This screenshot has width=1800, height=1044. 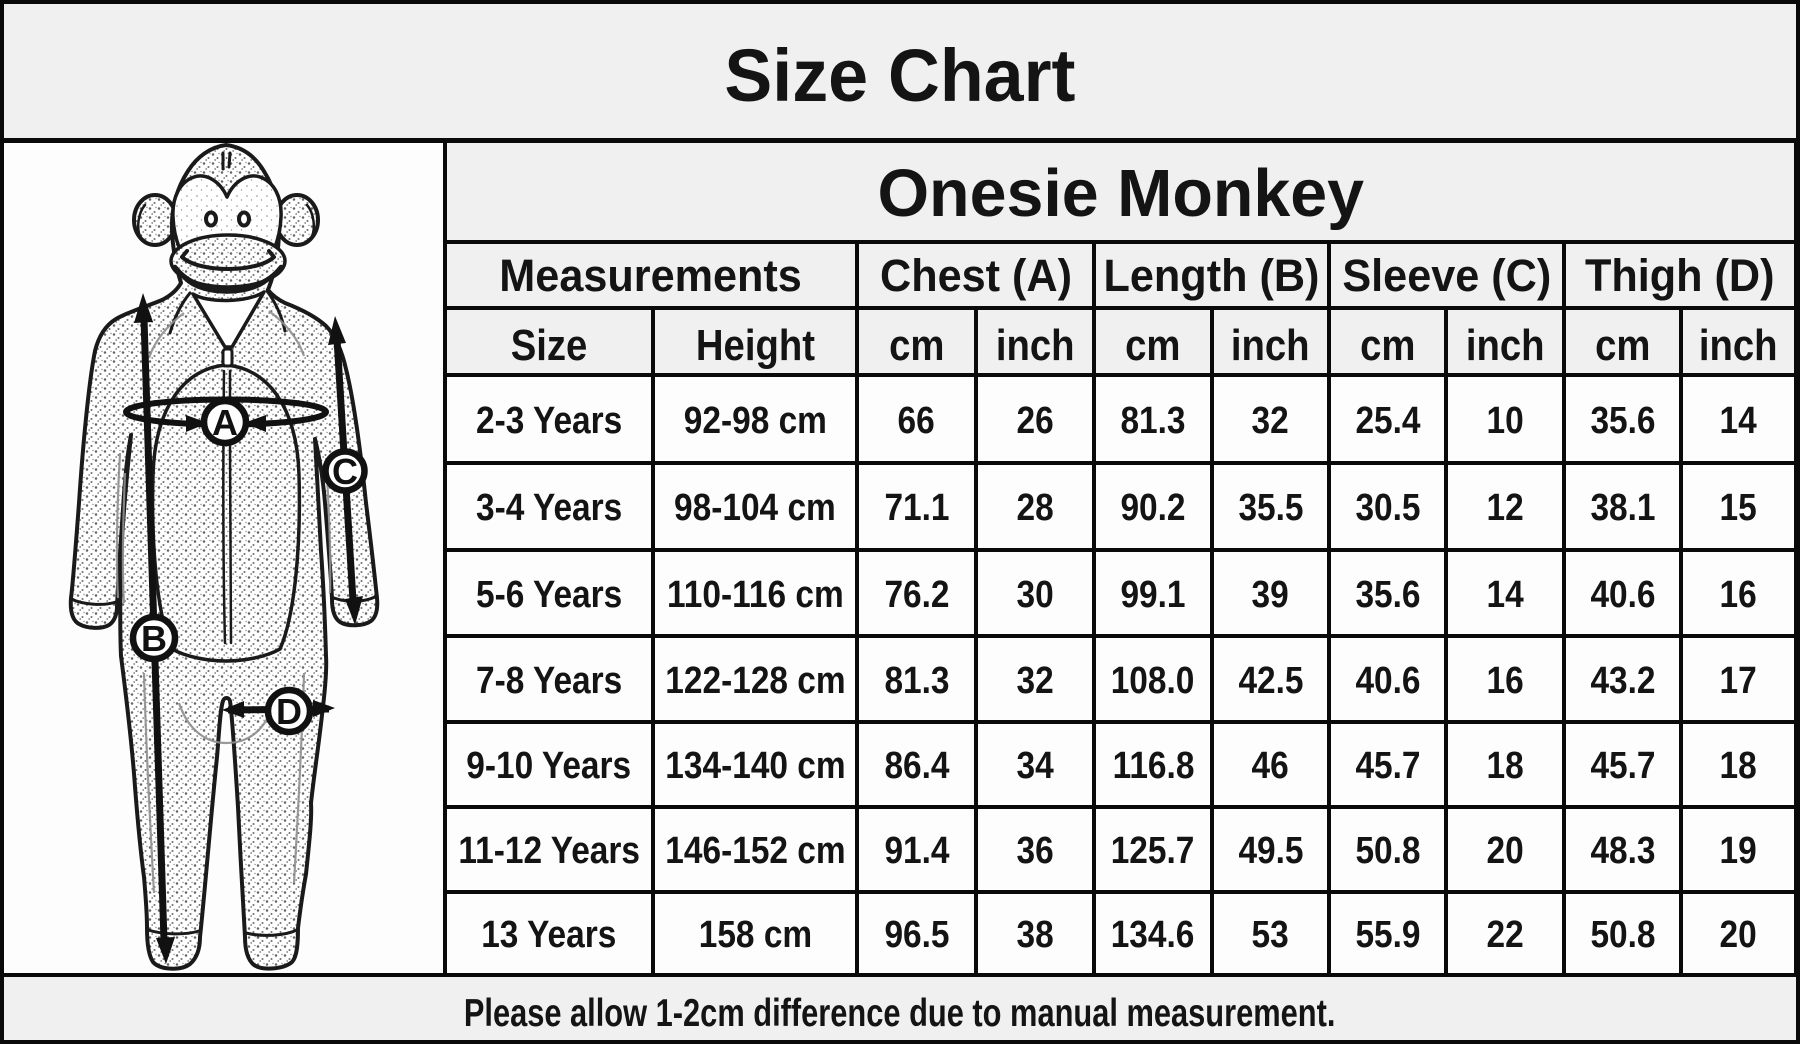 What do you see at coordinates (345, 471) in the screenshot?
I see `svg-text: C` at bounding box center [345, 471].